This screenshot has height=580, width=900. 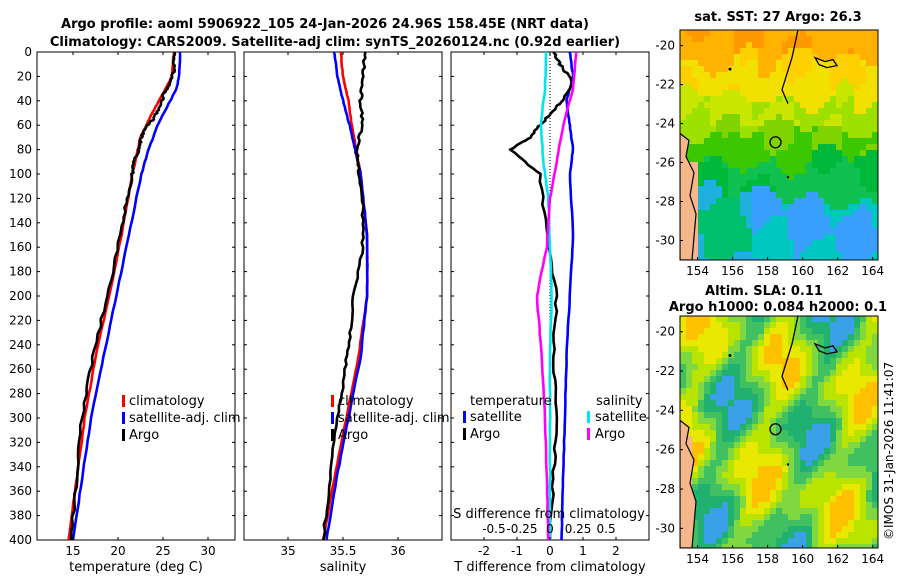 What do you see at coordinates (767, 559) in the screenshot?
I see `sla-x-tick-label: 158` at bounding box center [767, 559].